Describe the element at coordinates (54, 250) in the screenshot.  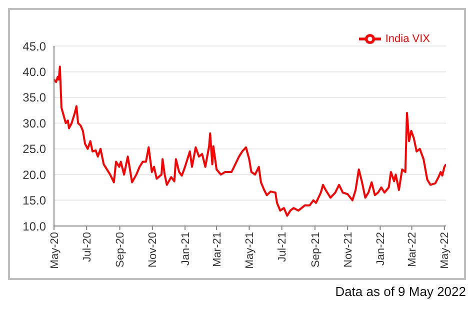
I see `x-tick-label: May-20` at that location.